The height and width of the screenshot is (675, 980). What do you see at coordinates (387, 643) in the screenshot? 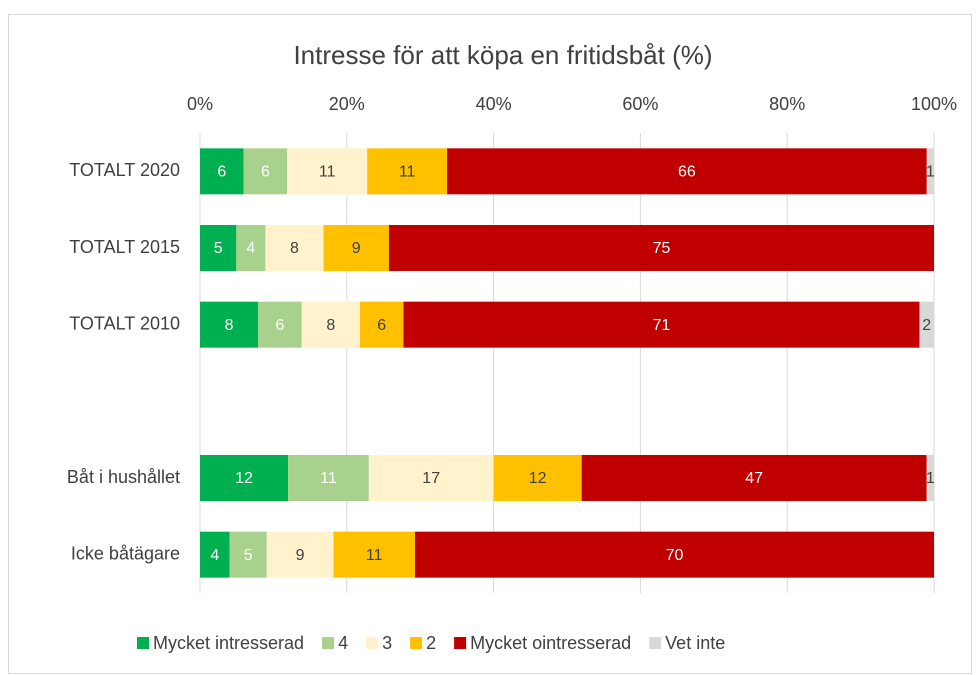
I see `legend-label: 3` at bounding box center [387, 643].